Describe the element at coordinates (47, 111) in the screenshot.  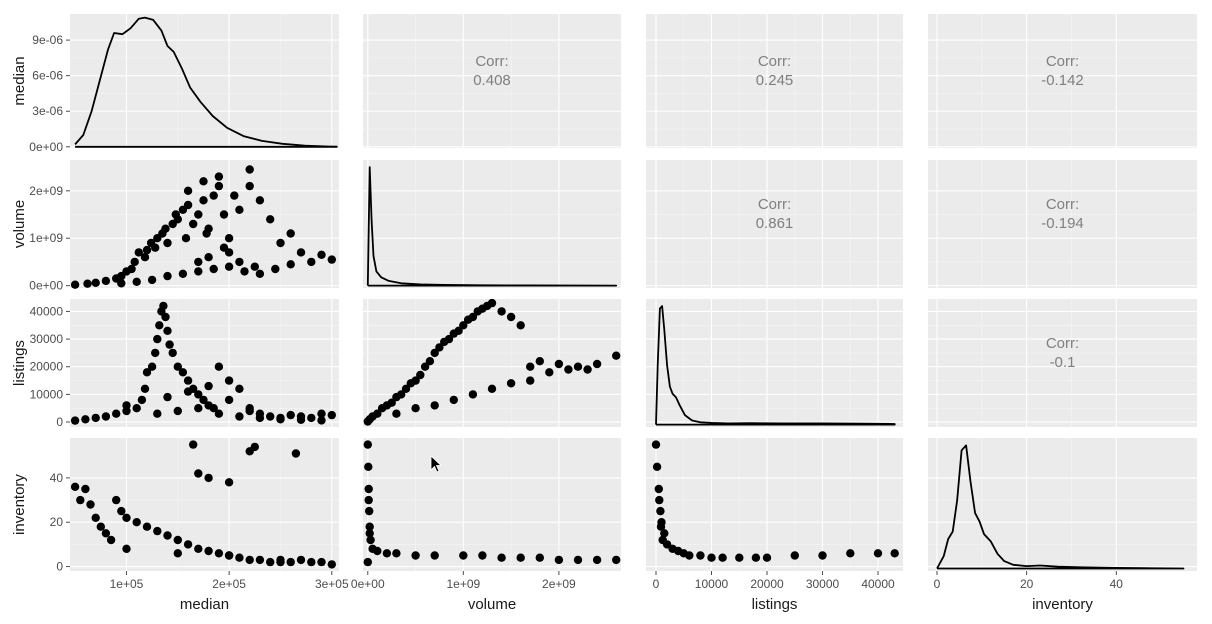
I see `y-tick-label: 3e-06` at that location.